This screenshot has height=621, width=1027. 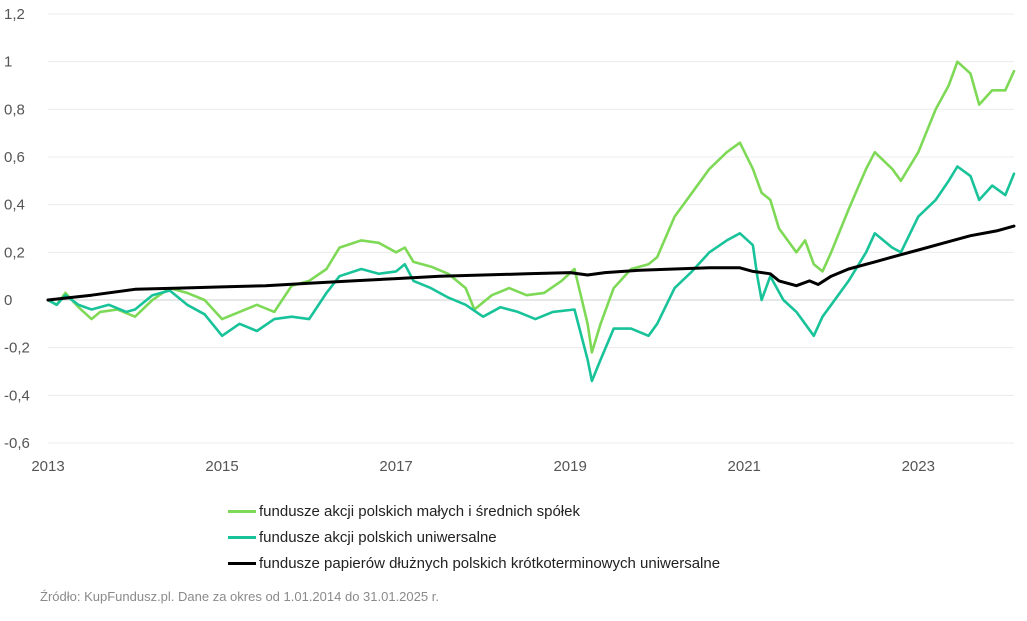 I want to click on y-tick-label: -0,2, so click(x=17, y=348).